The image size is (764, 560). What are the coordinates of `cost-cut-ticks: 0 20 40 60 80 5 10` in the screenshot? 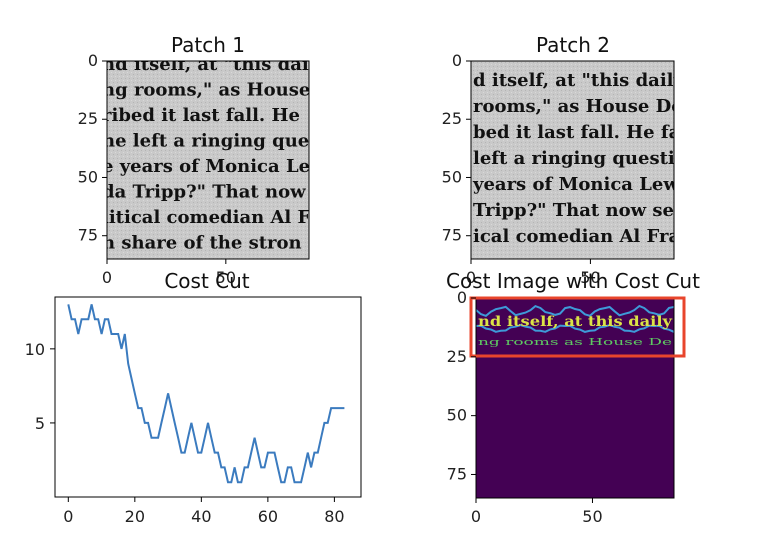 It's located at (185, 433).